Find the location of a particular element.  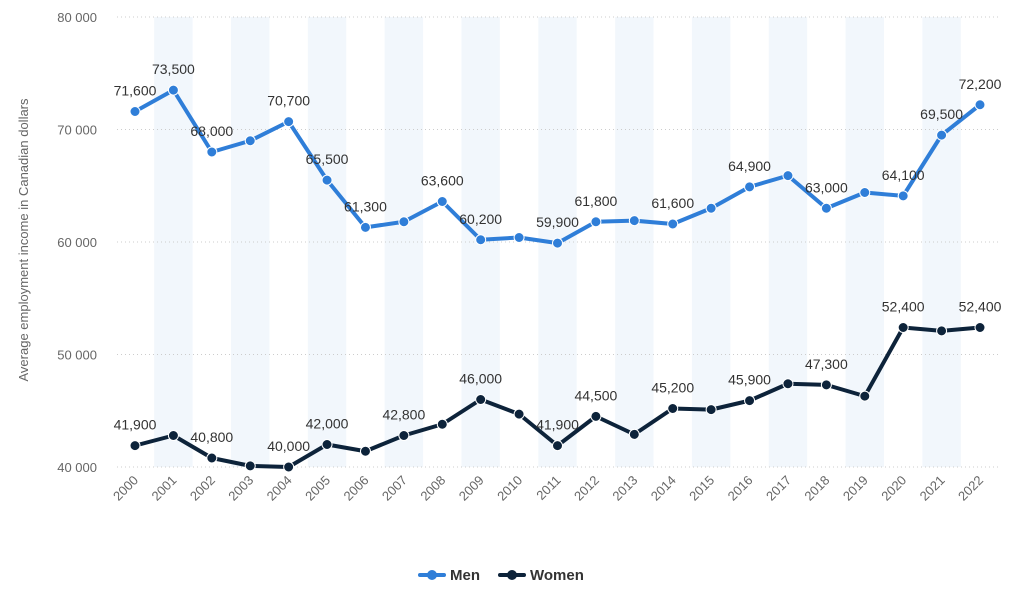

x-tick-label: 2021 is located at coordinates (932, 488).